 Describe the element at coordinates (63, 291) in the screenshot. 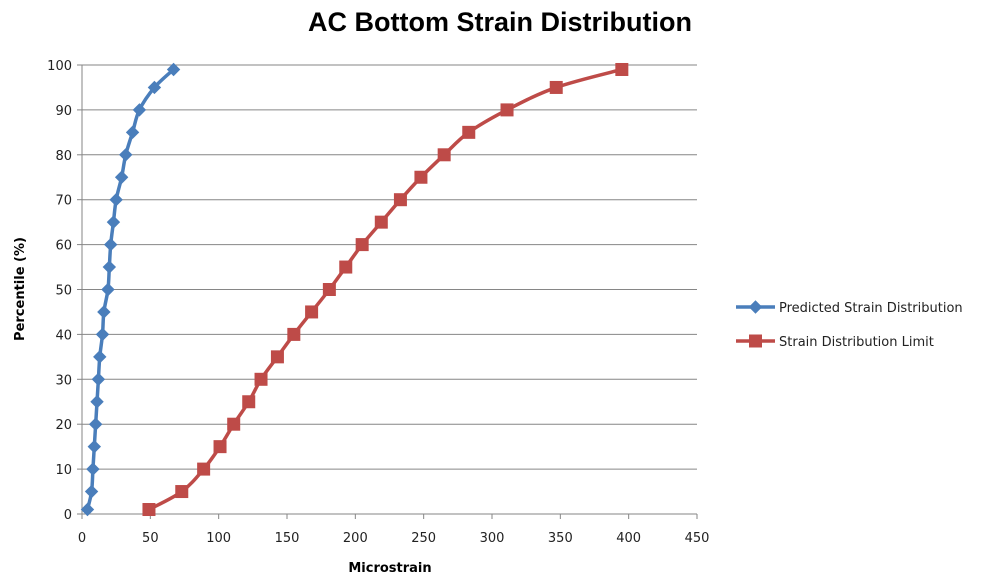

I see `y-tick-label: 50` at that location.